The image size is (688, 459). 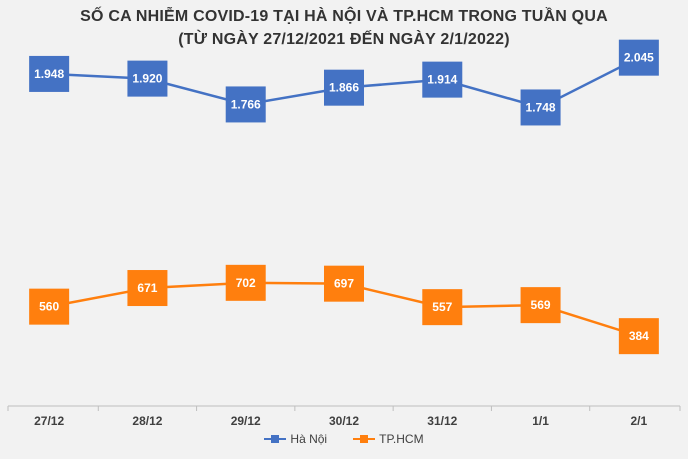 I want to click on legend-swatch-hcm, so click(x=364, y=439).